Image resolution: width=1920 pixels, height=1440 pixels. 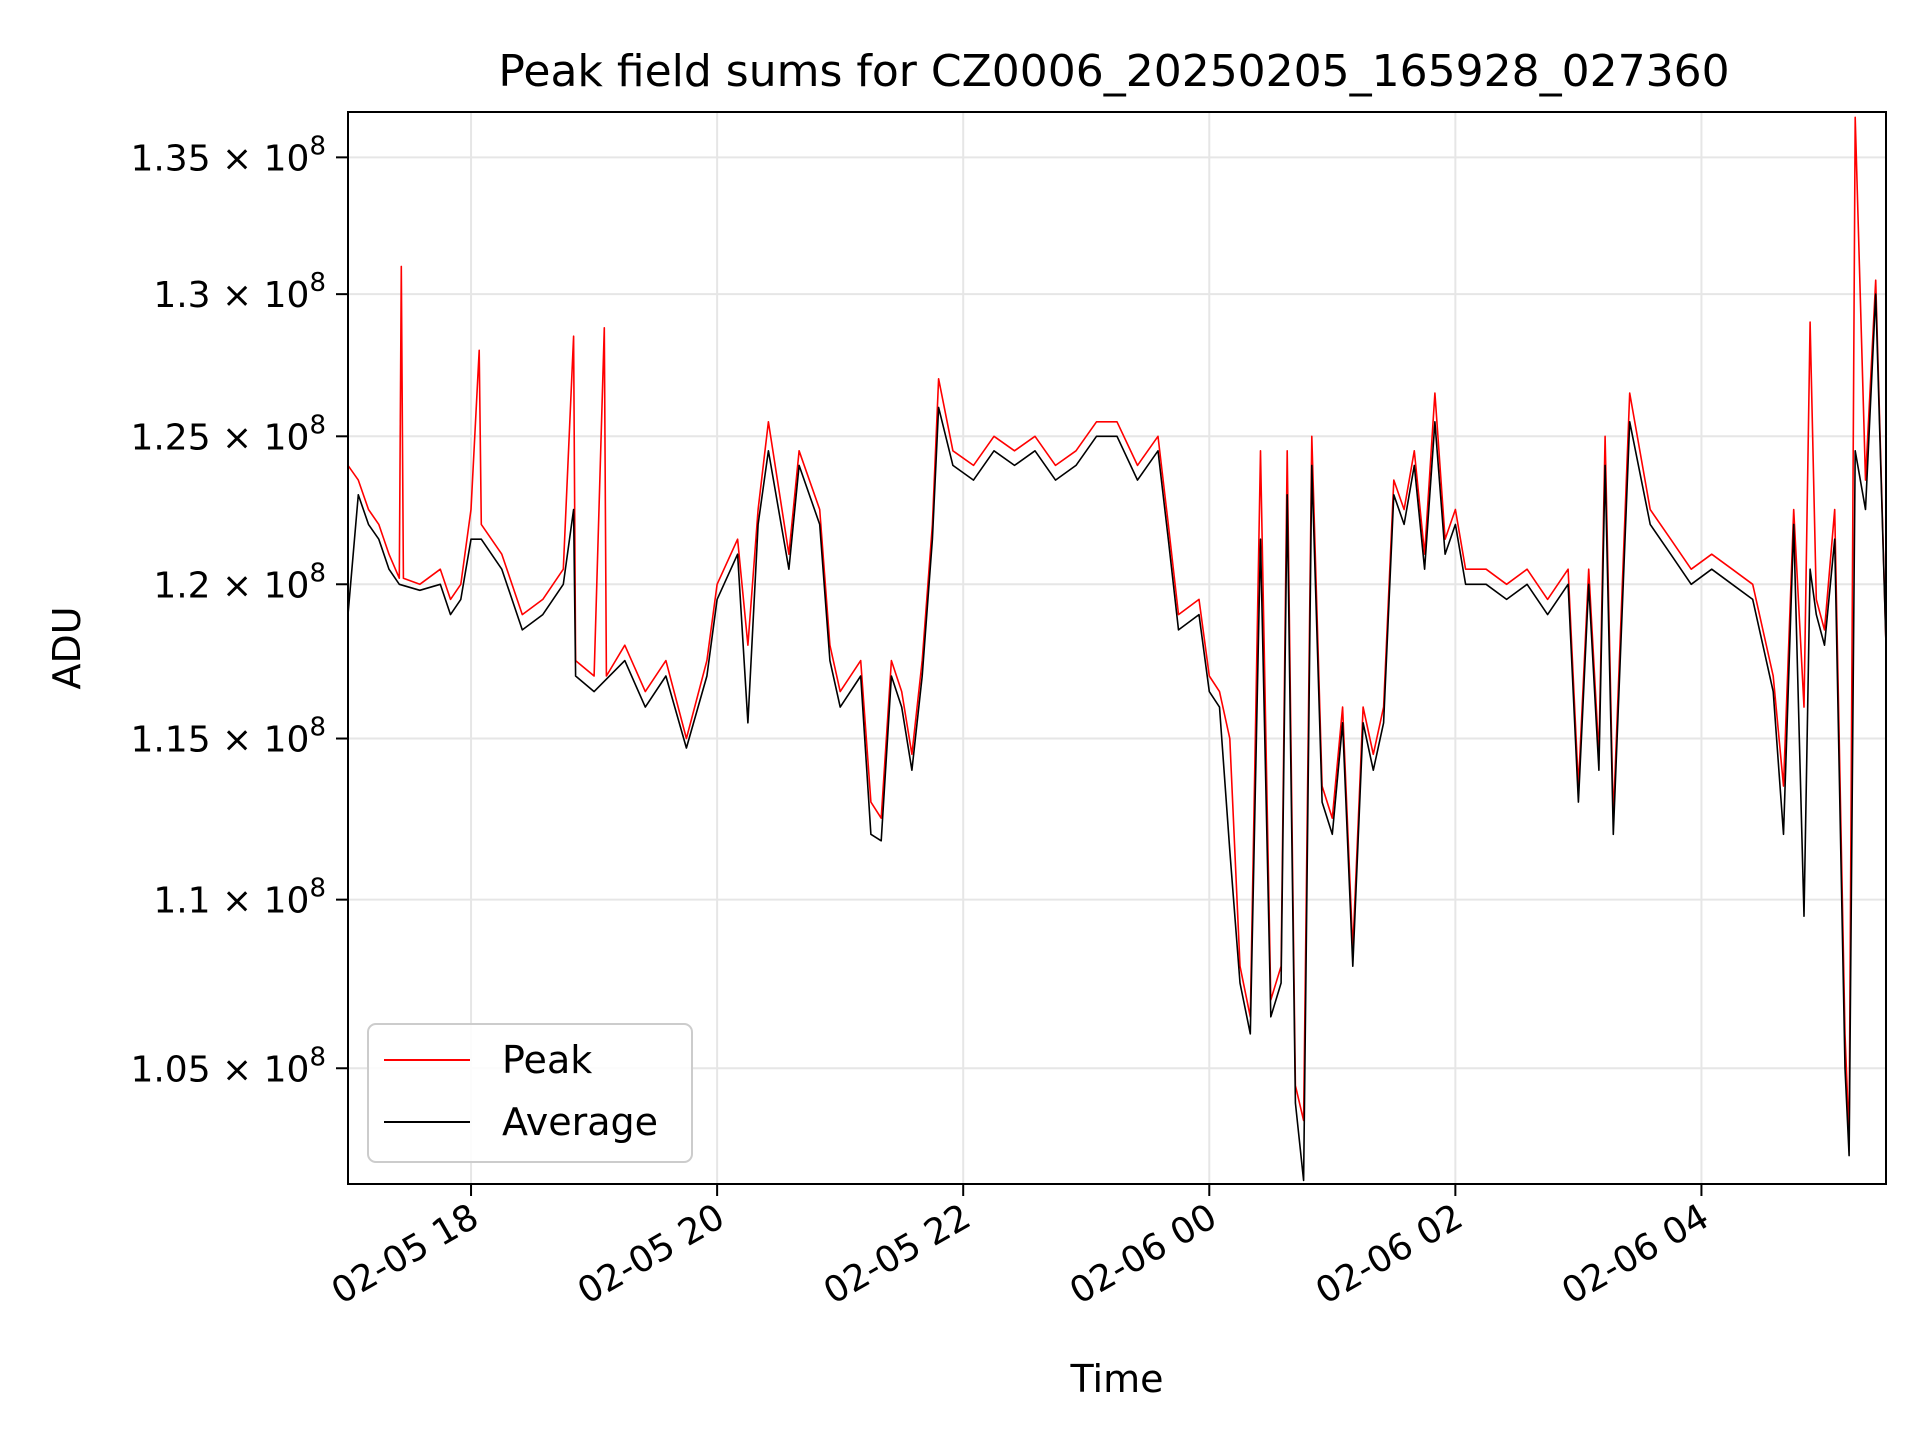 I want to click on y-tick-label: 1.1 × 10⁸, so click(x=239, y=898).